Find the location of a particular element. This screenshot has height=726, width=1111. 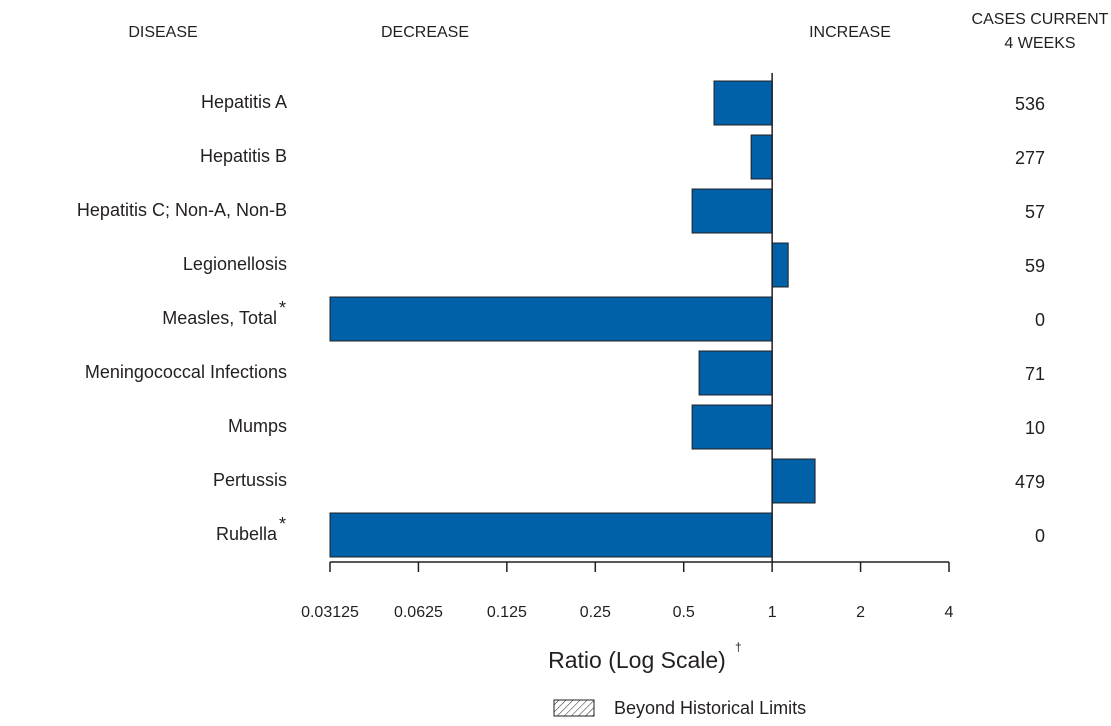

category-label: Meningococcal Infections is located at coordinates (186, 372).